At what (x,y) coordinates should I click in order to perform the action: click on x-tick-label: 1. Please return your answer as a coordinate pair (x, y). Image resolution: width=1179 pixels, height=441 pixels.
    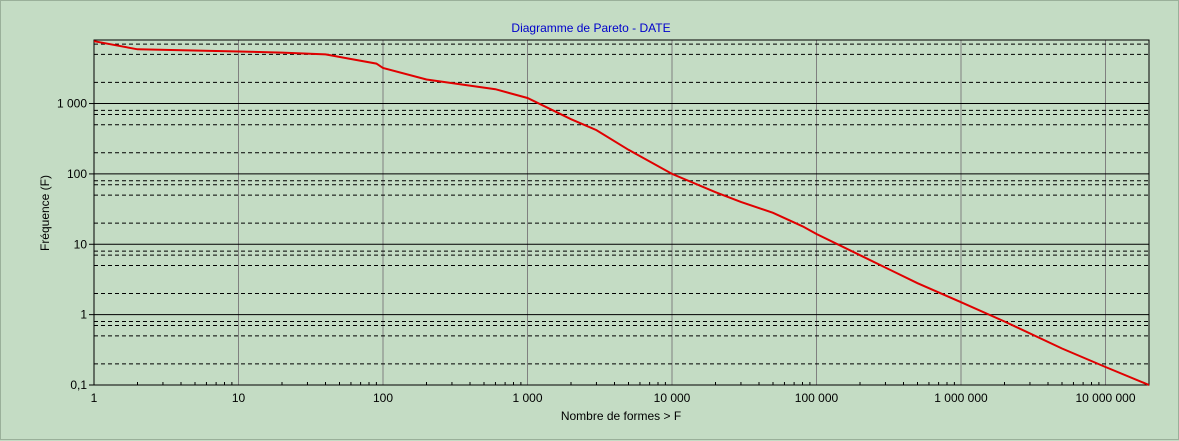
    Looking at the image, I should click on (94, 398).